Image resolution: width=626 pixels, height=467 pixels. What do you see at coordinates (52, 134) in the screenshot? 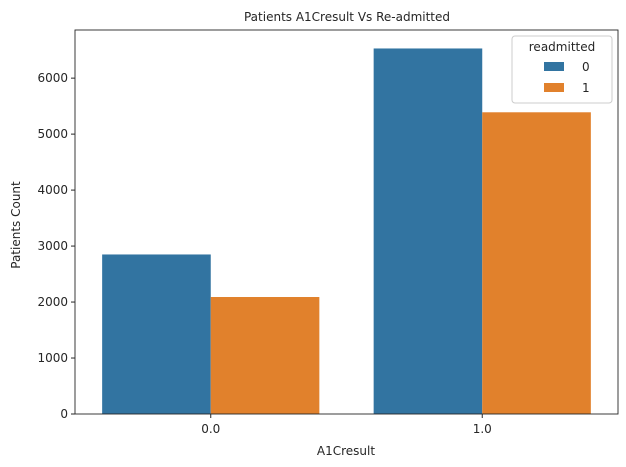
I see `y-tick-label: 5000` at bounding box center [52, 134].